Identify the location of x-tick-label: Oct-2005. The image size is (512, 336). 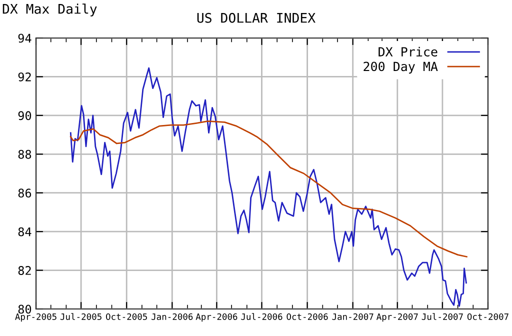
(126, 316).